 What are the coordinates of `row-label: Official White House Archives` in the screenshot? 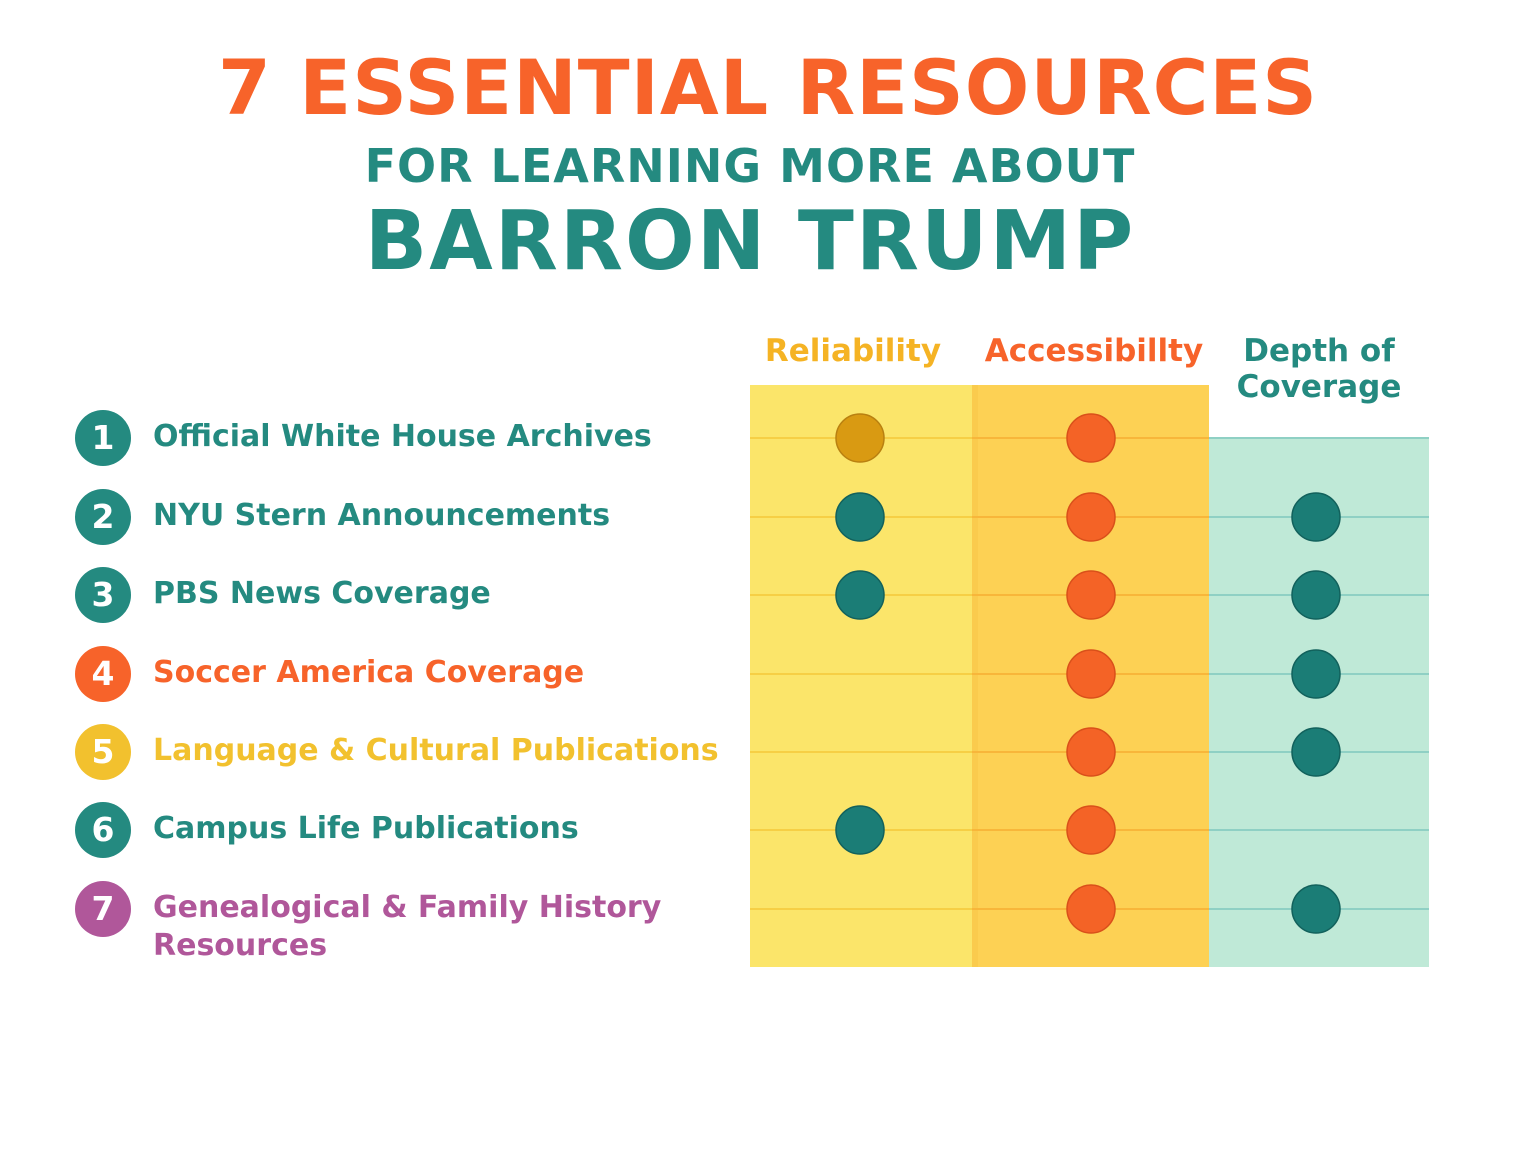 It's located at (443, 437).